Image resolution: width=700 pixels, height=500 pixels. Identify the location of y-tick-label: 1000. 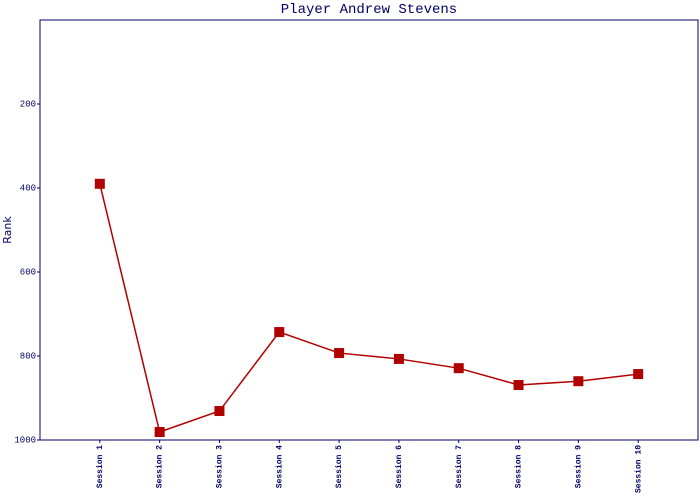
(25, 440).